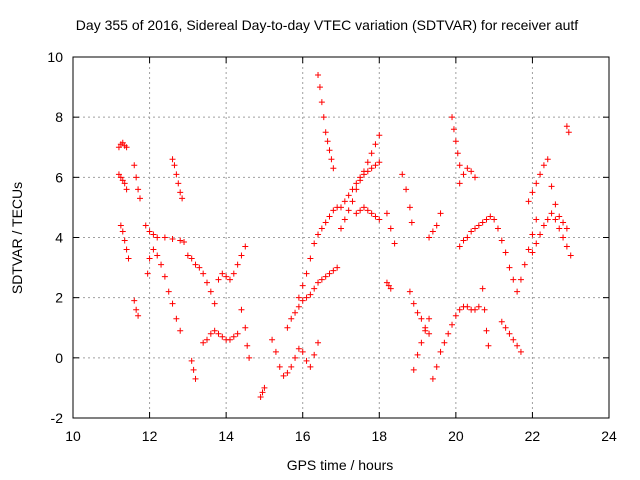  What do you see at coordinates (609, 436) in the screenshot?
I see `x-tick-label: 24` at bounding box center [609, 436].